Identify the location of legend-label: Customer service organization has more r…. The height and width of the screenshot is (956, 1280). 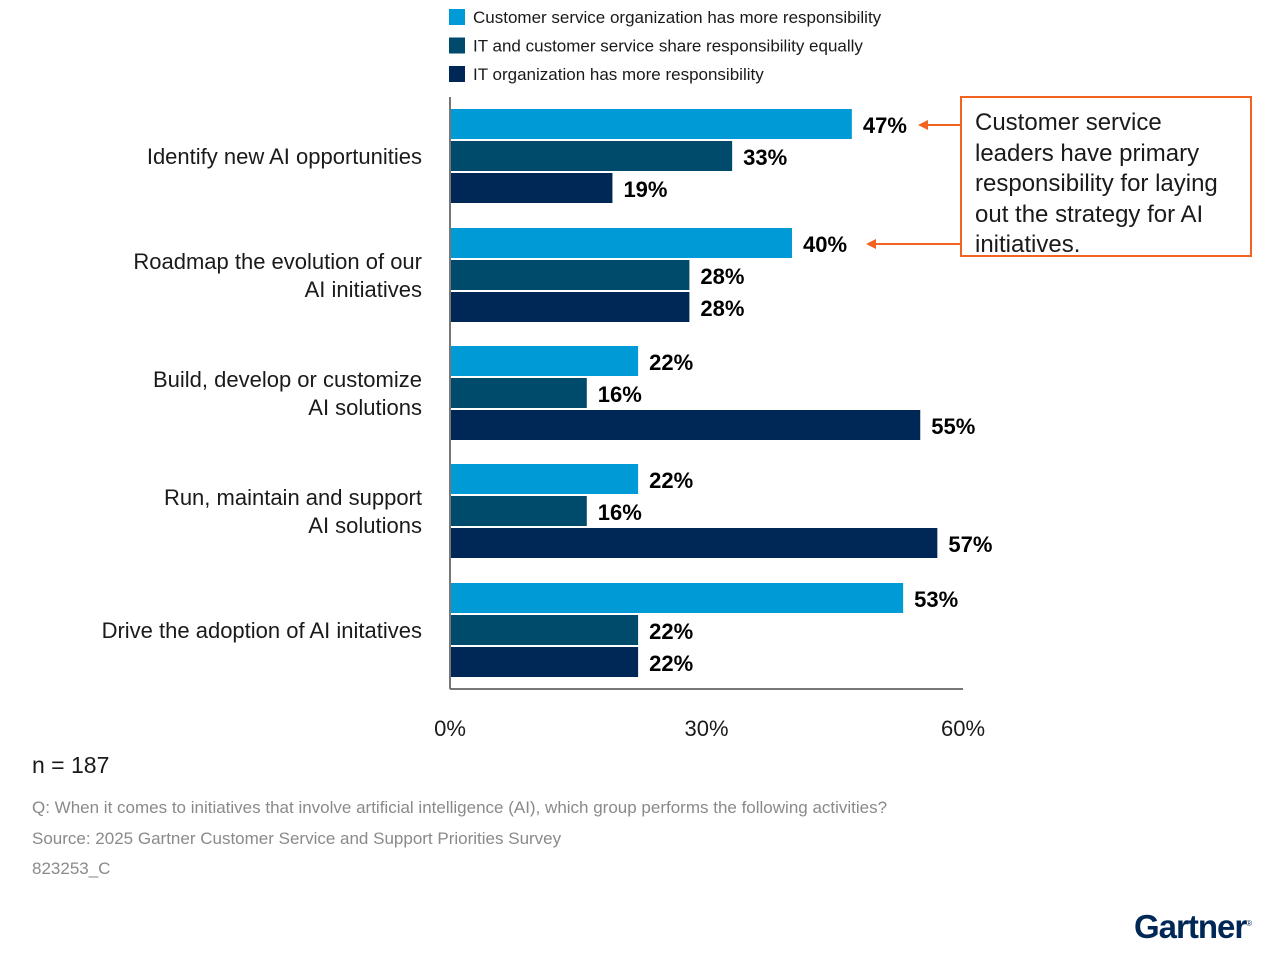
(677, 17).